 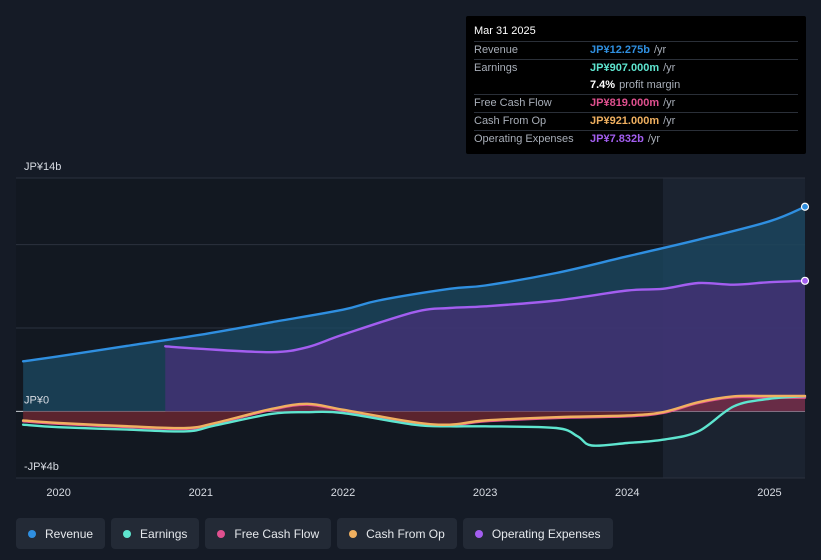 What do you see at coordinates (485, 493) in the screenshot?
I see `x-tick-label: 2023` at bounding box center [485, 493].